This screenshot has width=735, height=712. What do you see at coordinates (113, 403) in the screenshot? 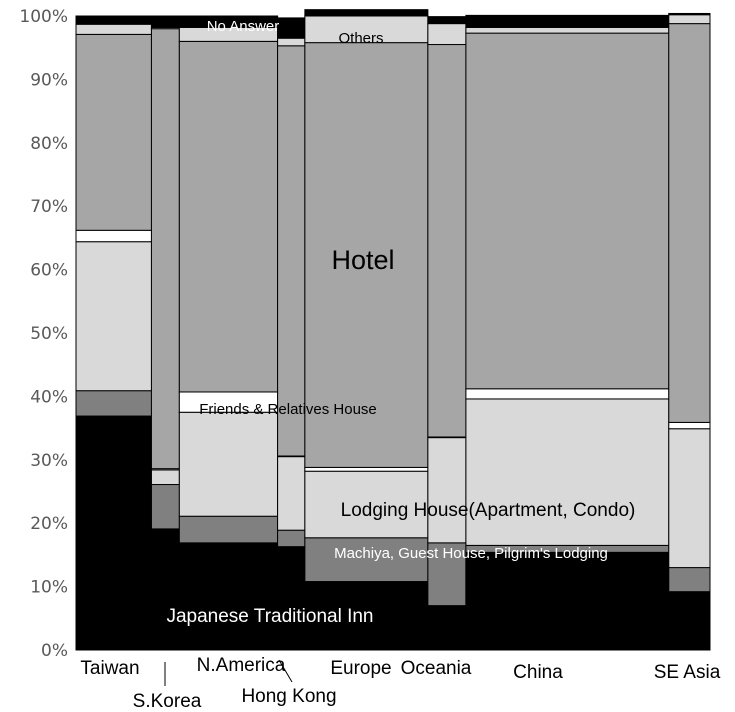
I see `segment-taiwan-machiya-guest-house-pilgrim-s-lodging` at bounding box center [113, 403].